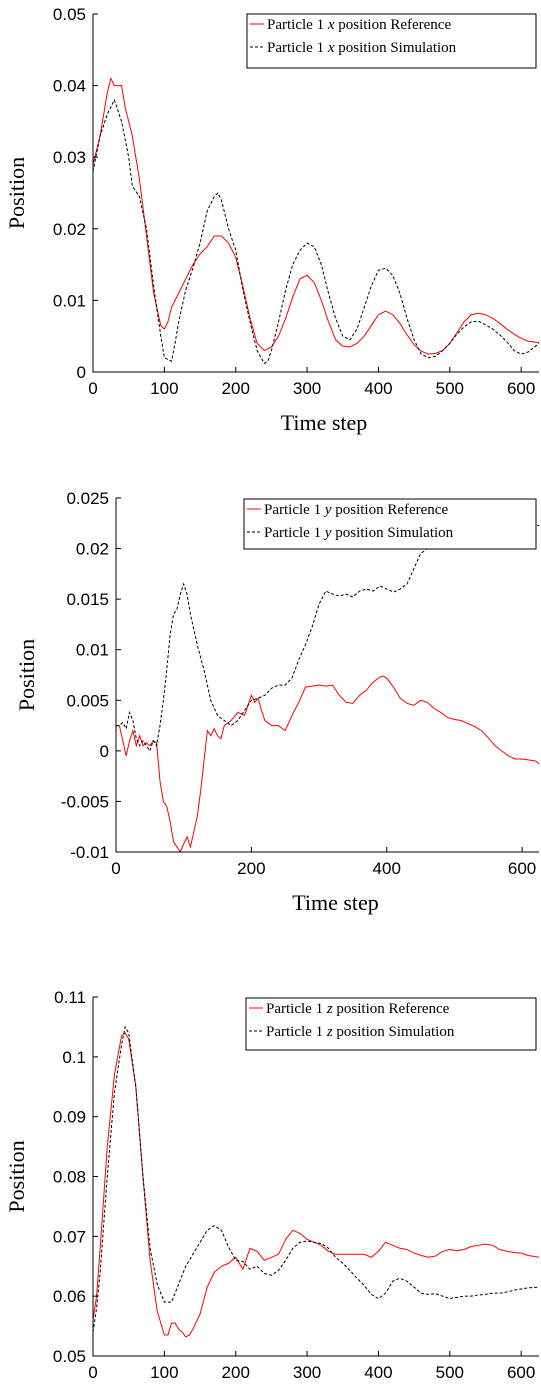 This screenshot has height=1393, width=541. What do you see at coordinates (327, 638) in the screenshot?
I see `series-line-simulation` at bounding box center [327, 638].